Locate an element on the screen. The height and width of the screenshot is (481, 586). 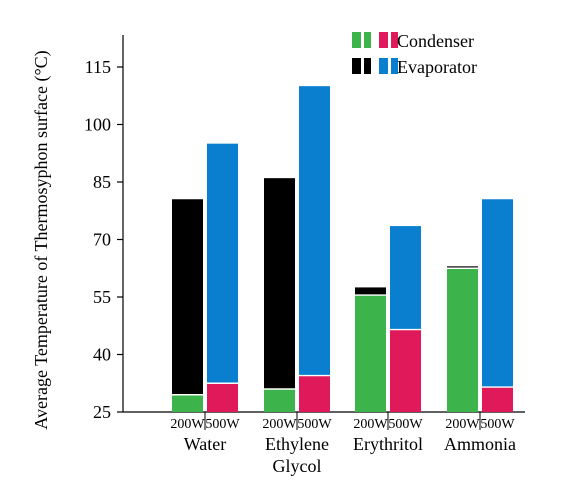
group-label: Erythritol is located at coordinates (388, 444).